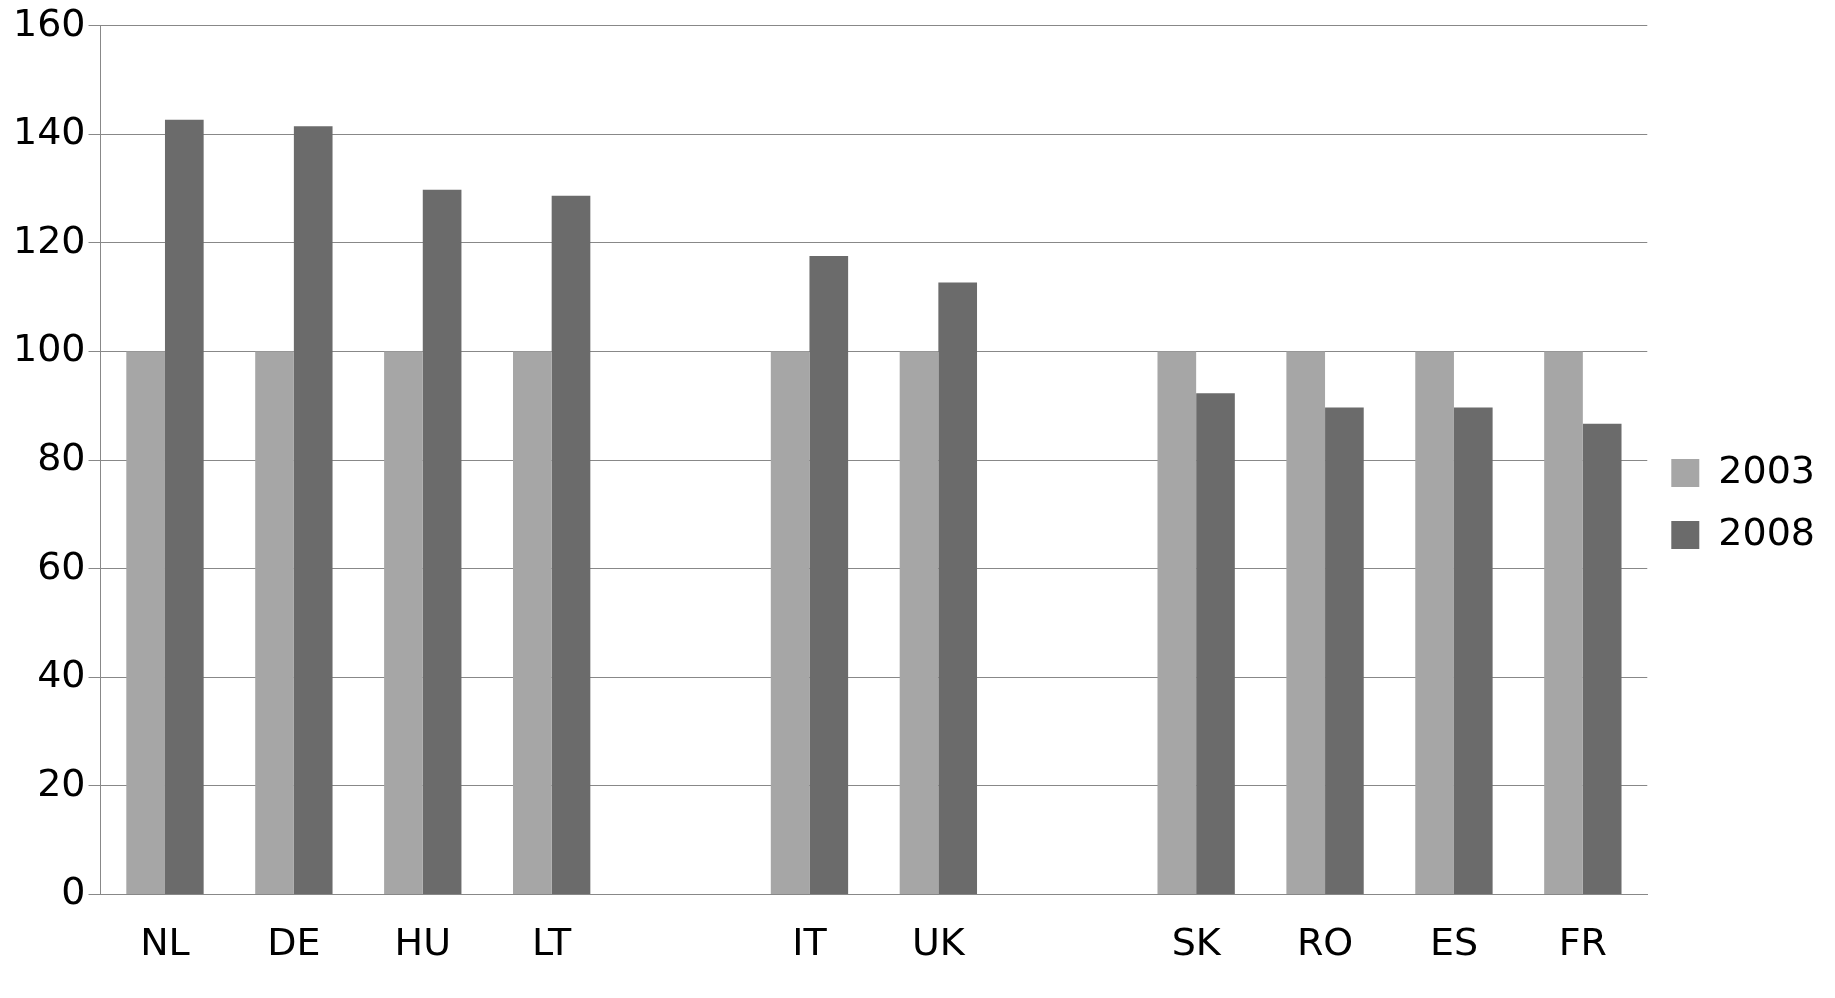 Image resolution: width=1835 pixels, height=998 pixels. Describe the element at coordinates (1582, 942) in the screenshot. I see `x-tick-label: FR` at that location.